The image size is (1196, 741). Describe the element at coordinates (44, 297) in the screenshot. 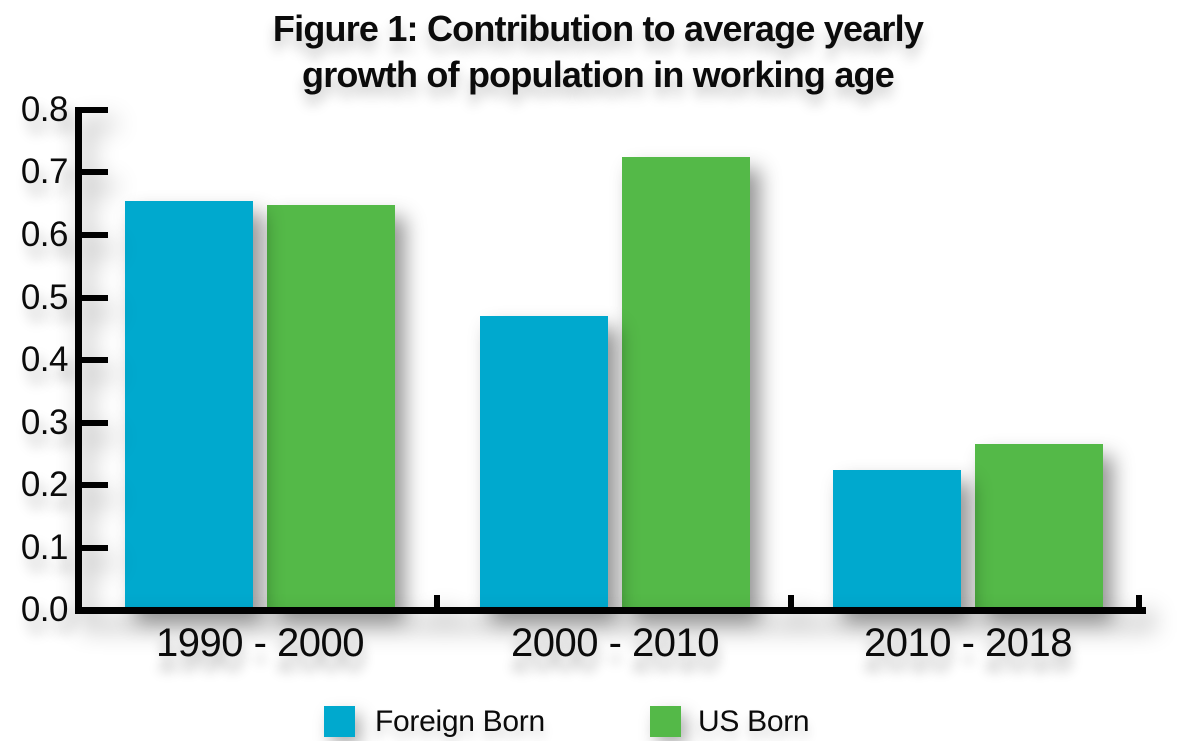

I see `y-axis-tick-label: 0.5` at that location.